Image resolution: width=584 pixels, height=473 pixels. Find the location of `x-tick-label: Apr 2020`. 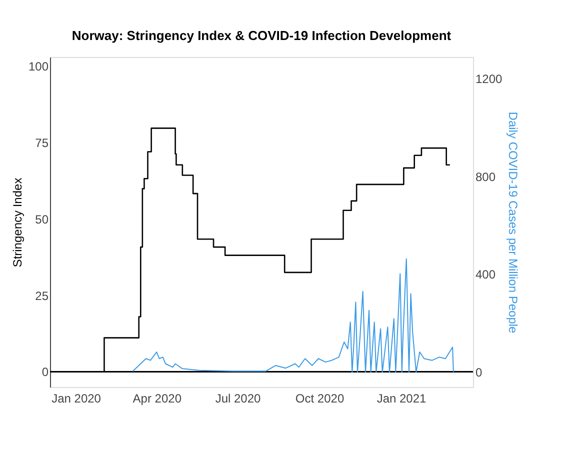

x-tick-label: Apr 2020 is located at coordinates (157, 399).